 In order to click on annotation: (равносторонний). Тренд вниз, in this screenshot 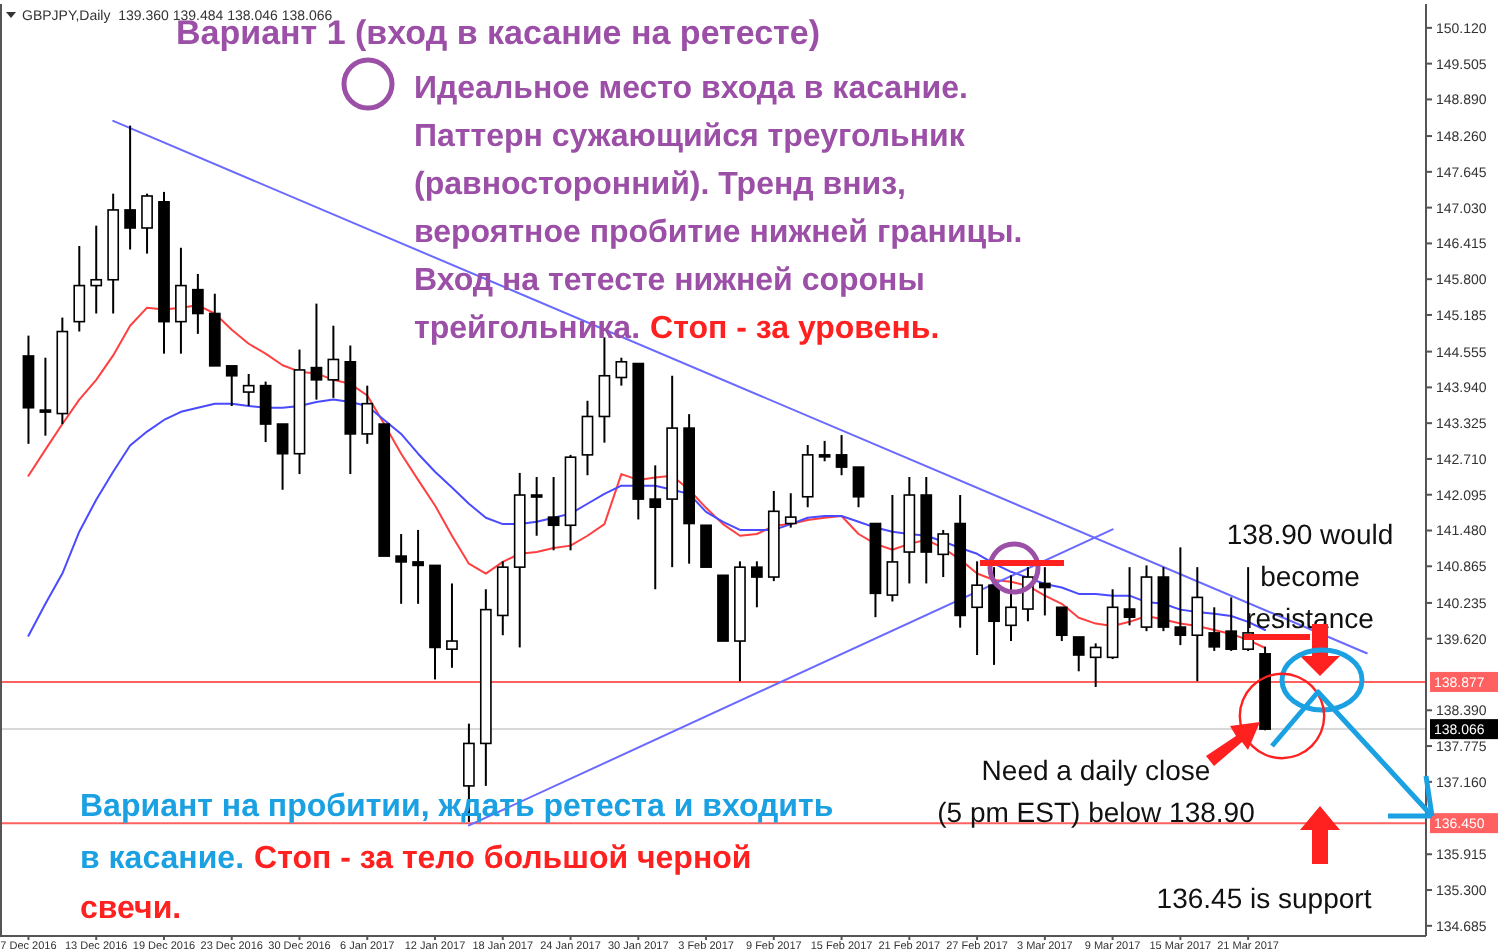, I will do `click(660, 185)`.